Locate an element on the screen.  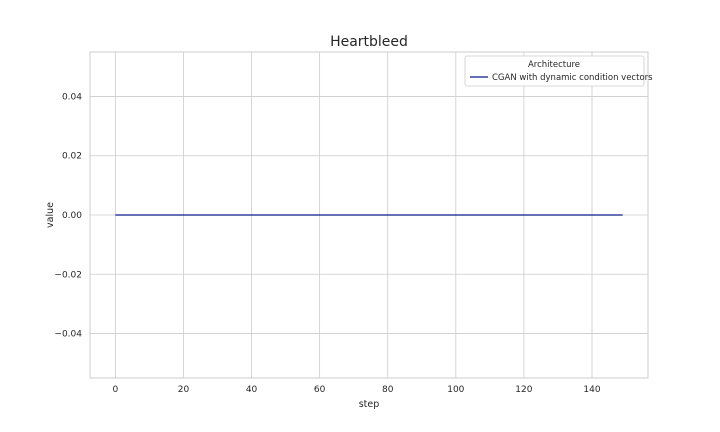
y-tick-labels: −0.04 −0.02 0.00 0.02 0.04 is located at coordinates (68, 215).